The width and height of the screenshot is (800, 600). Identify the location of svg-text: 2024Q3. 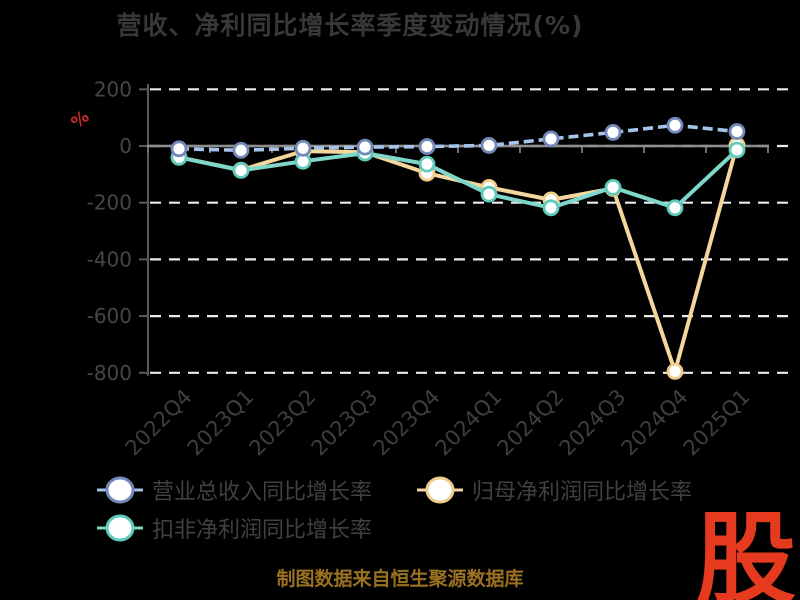
(593, 423).